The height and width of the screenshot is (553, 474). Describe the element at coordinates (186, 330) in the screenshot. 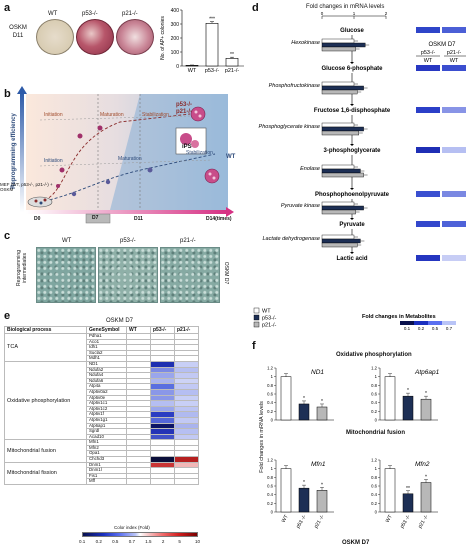

I see `column-header: p21-/-` at that location.